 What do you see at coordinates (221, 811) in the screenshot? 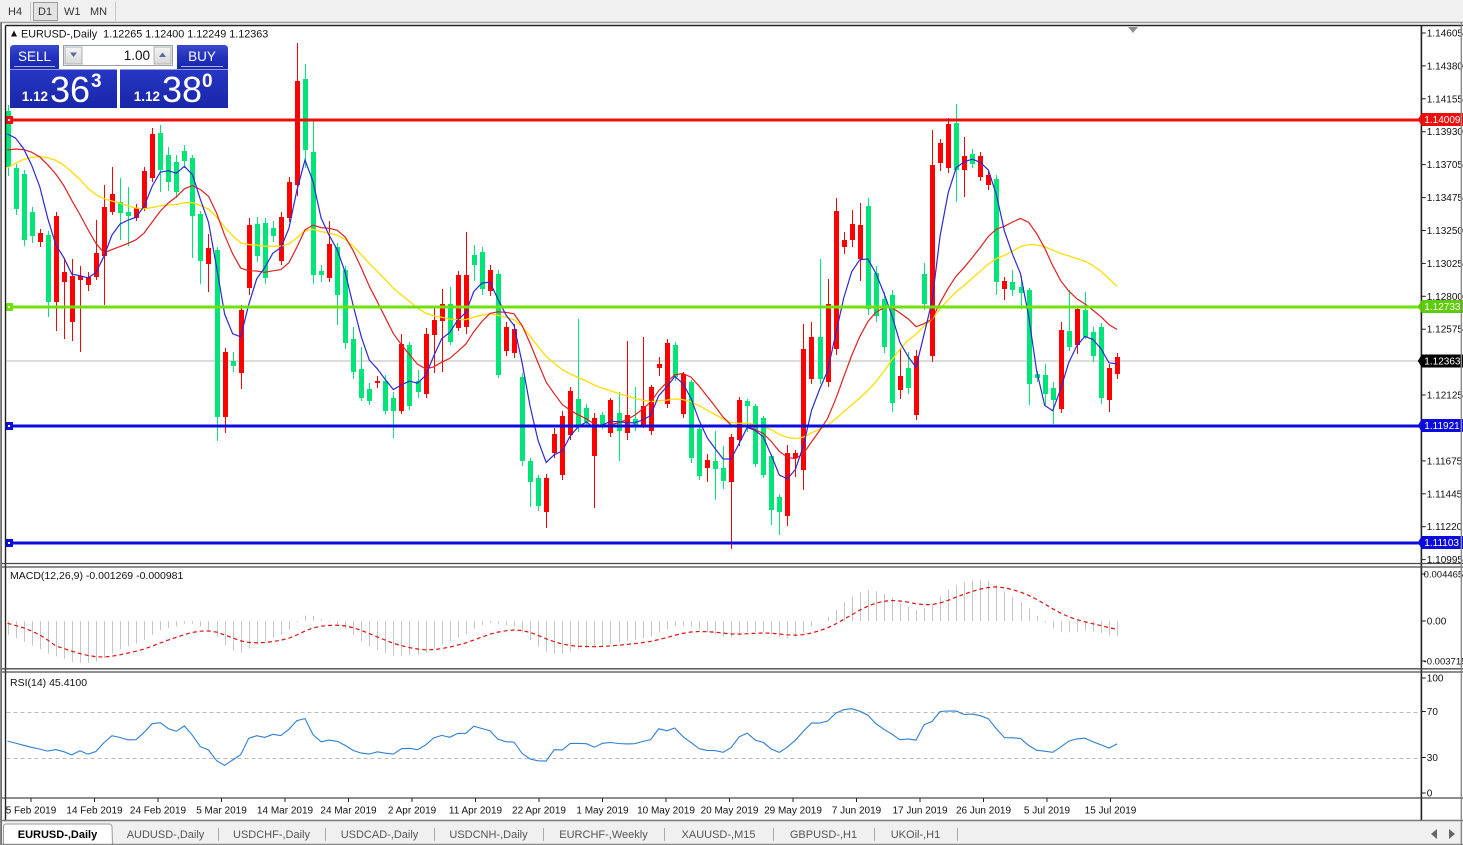
I see `svg-text: 5 Mar 2019` at bounding box center [221, 811].